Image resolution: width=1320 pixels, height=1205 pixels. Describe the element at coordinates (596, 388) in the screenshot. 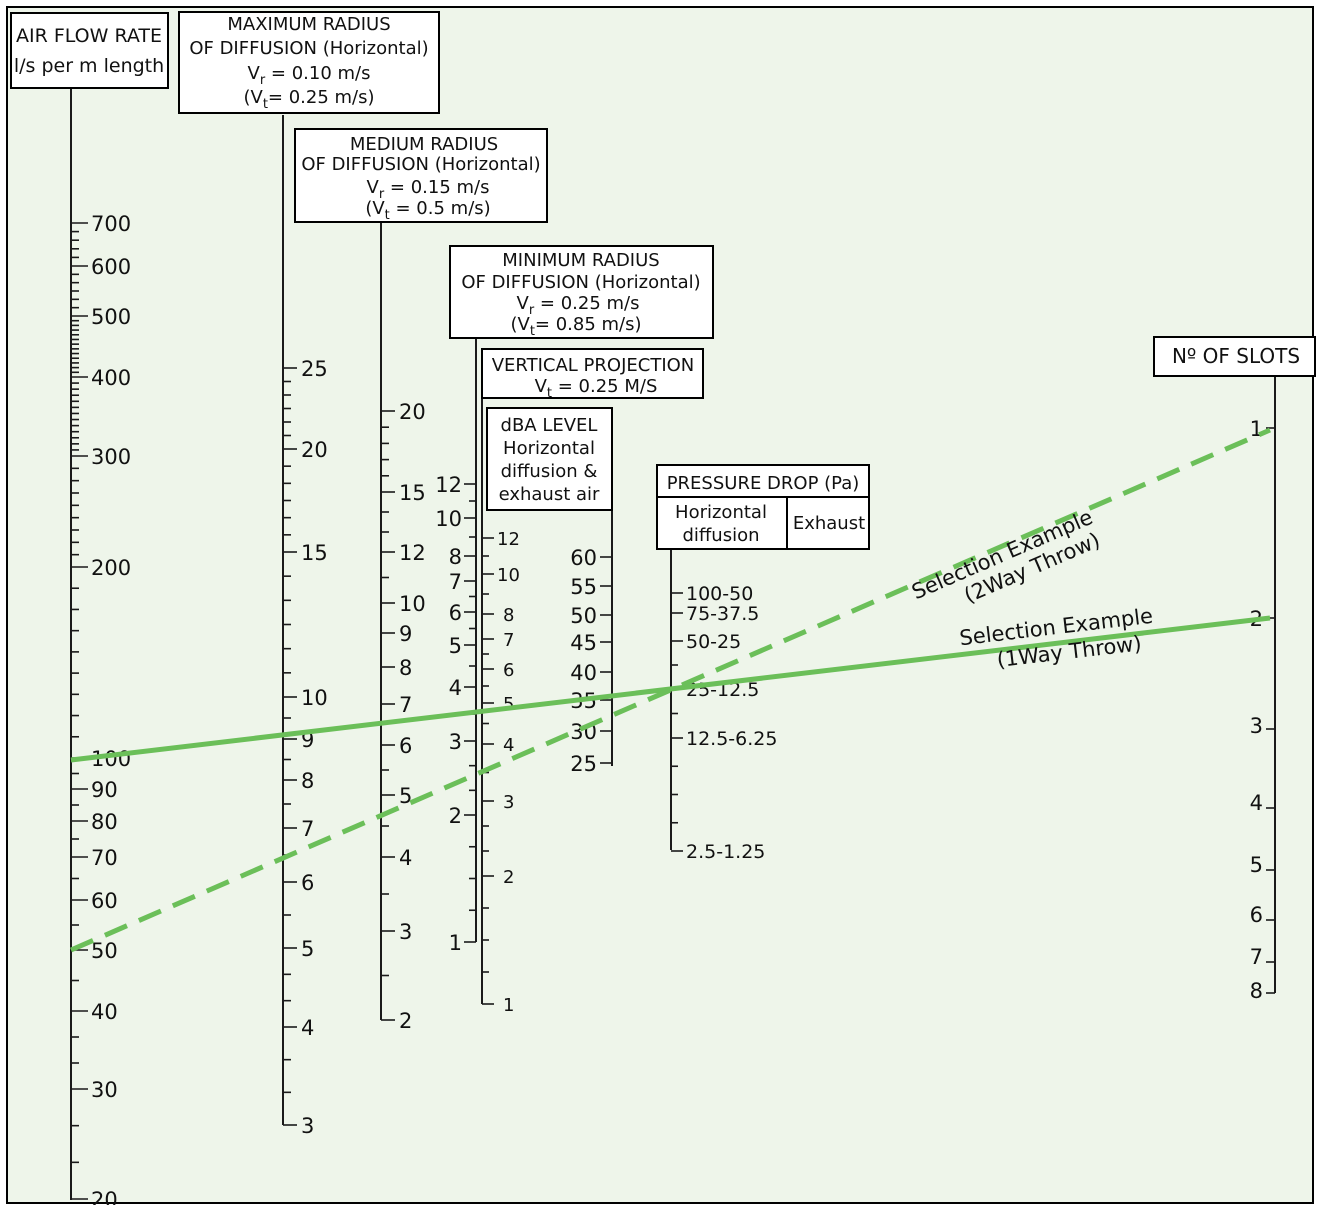

I see `vertical-vt: Vt = 0.25 M/S` at that location.